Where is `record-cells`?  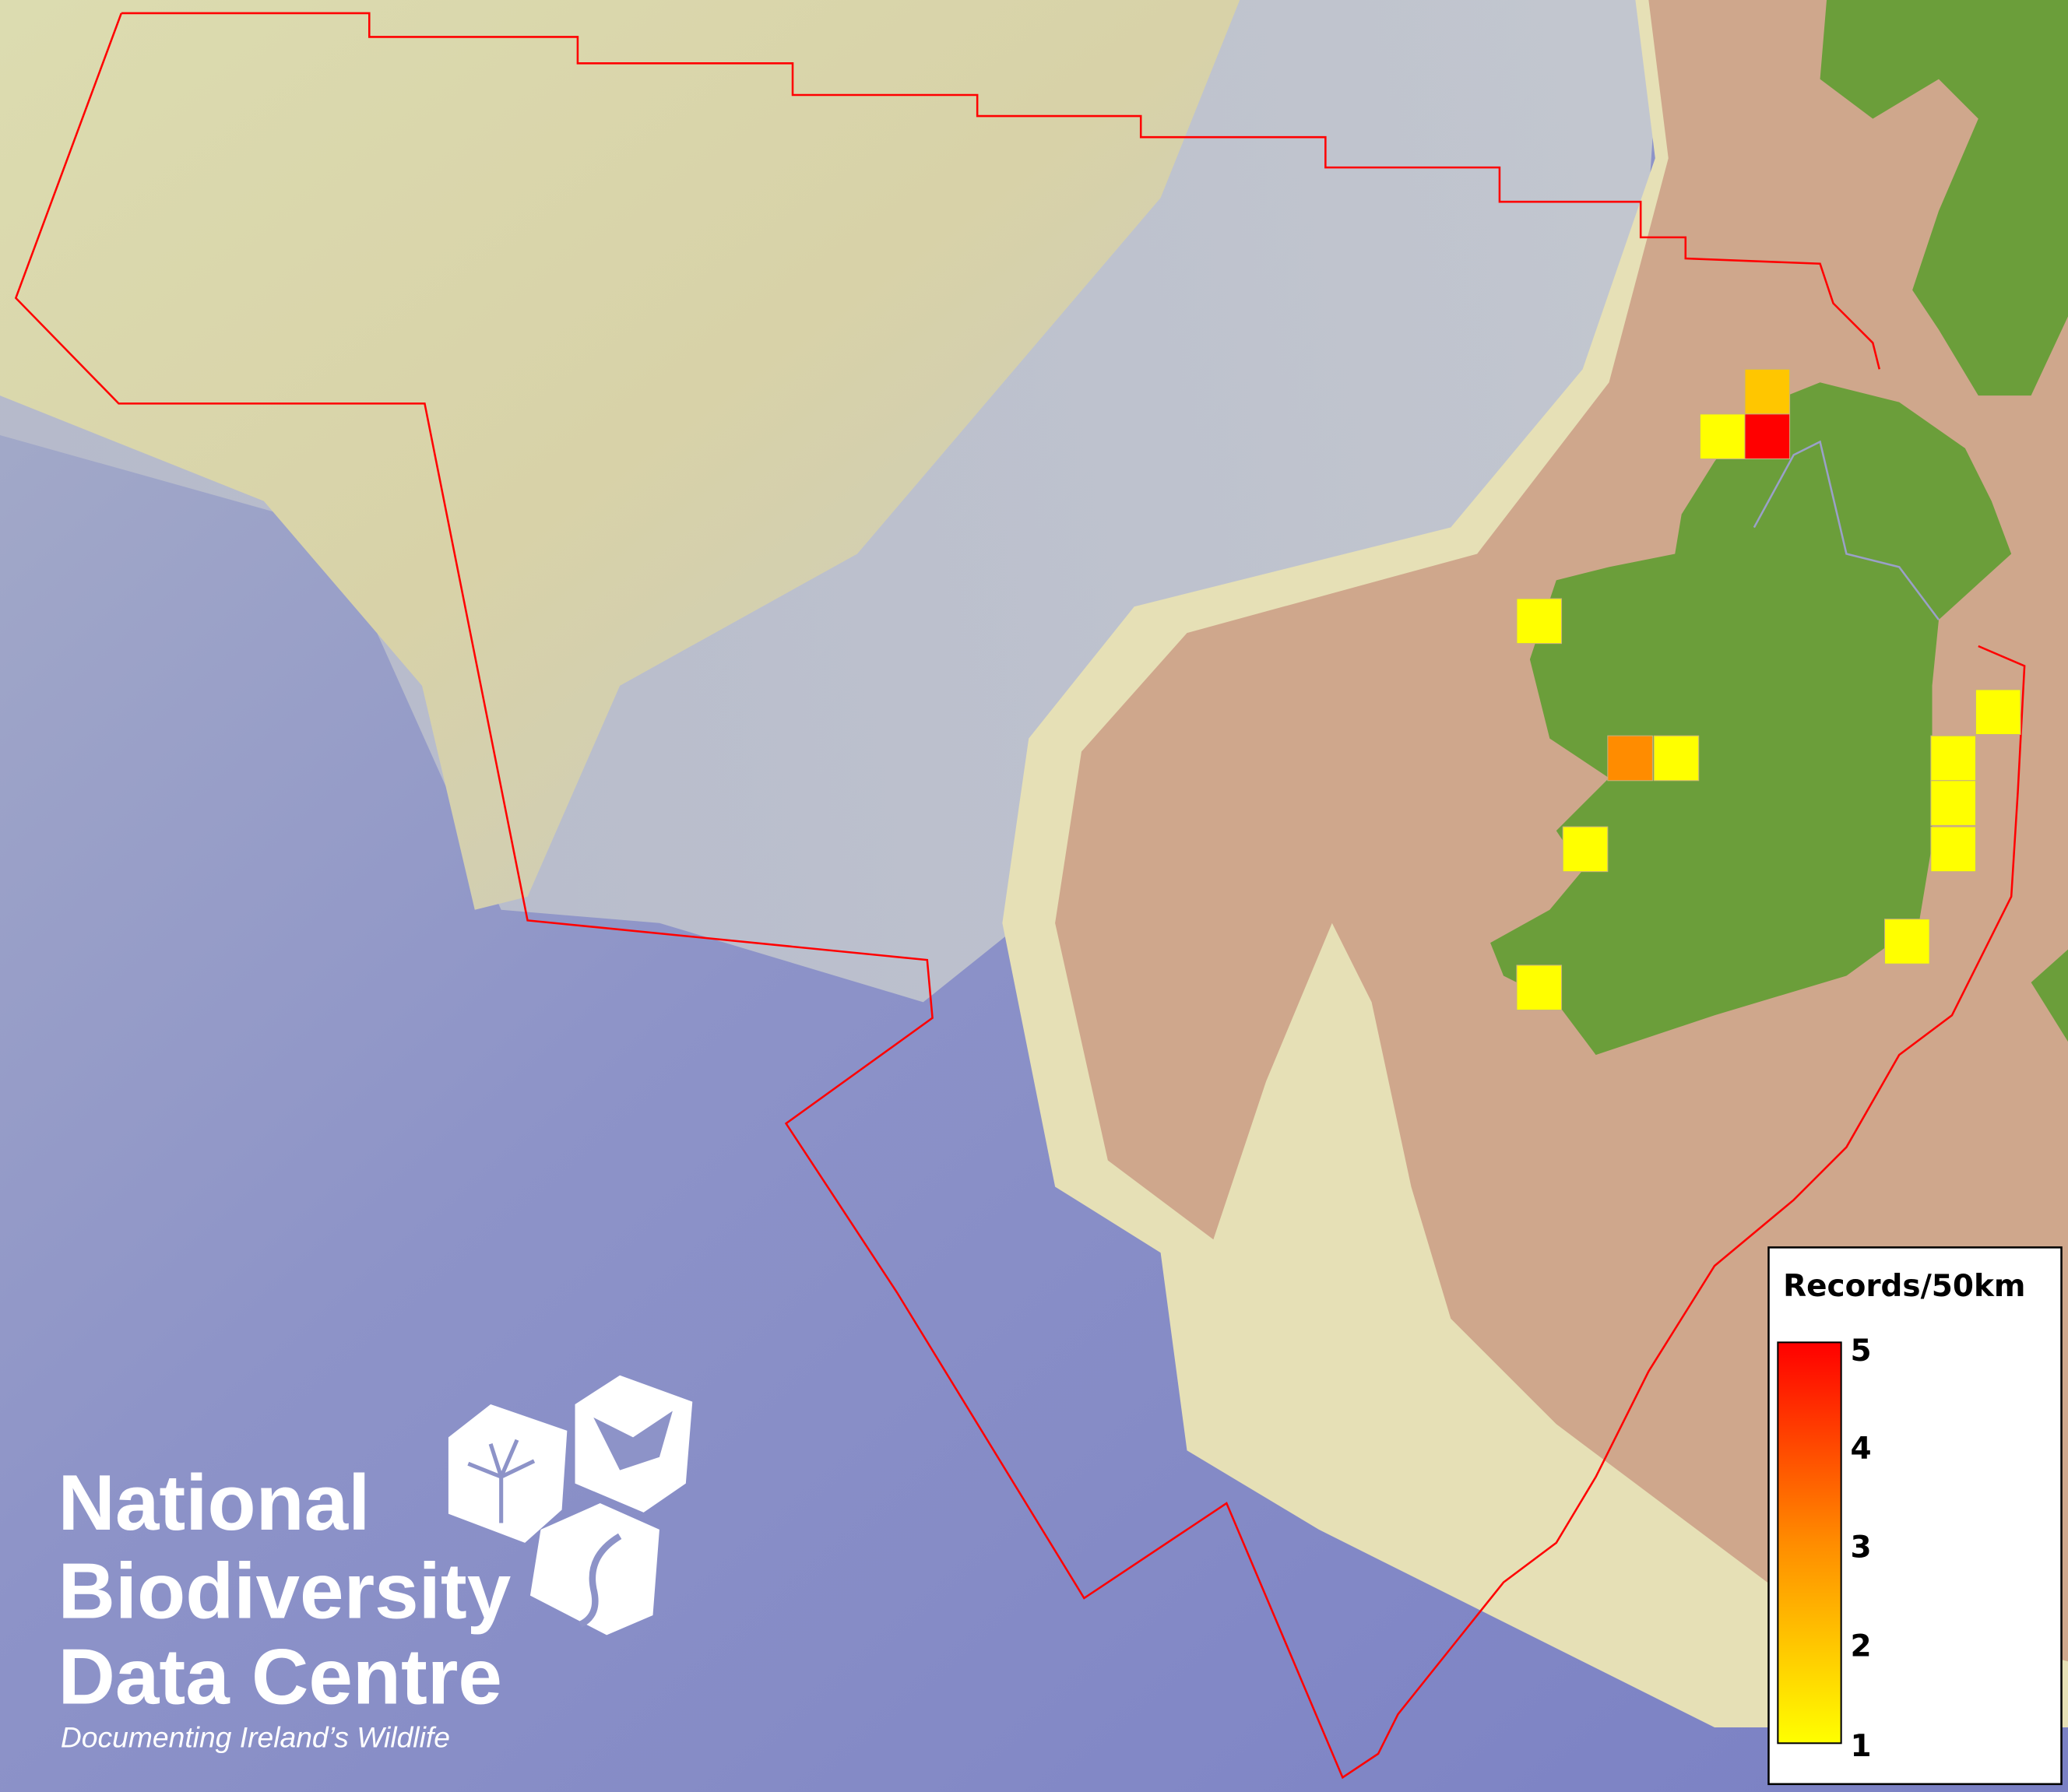
record-cells is located at coordinates (1768, 689).